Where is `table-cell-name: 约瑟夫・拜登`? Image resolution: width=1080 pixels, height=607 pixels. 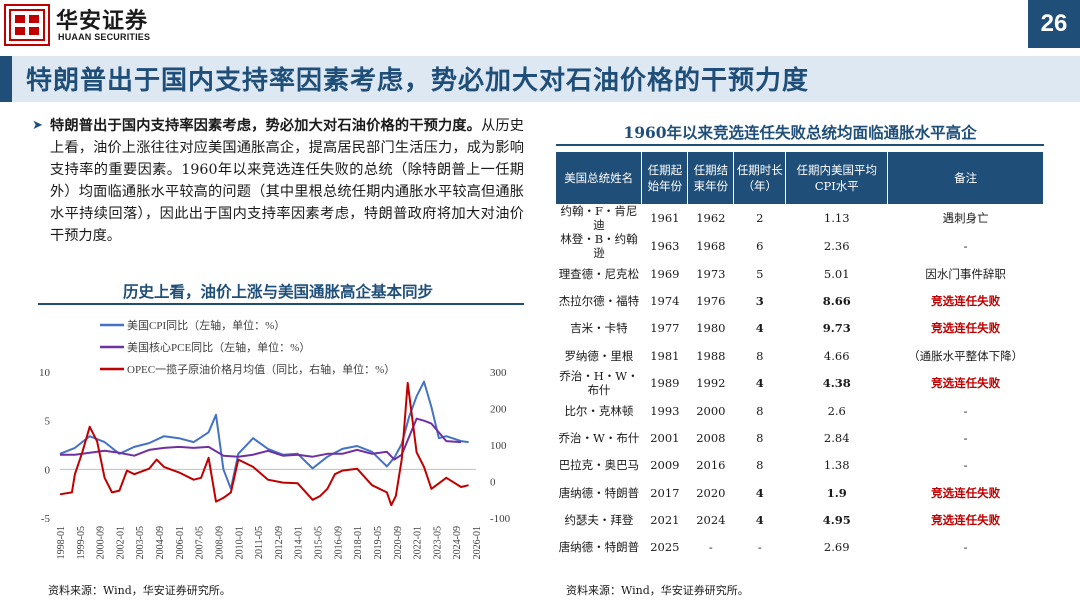 table-cell-name: 约瑟夫・拜登 is located at coordinates (599, 520).